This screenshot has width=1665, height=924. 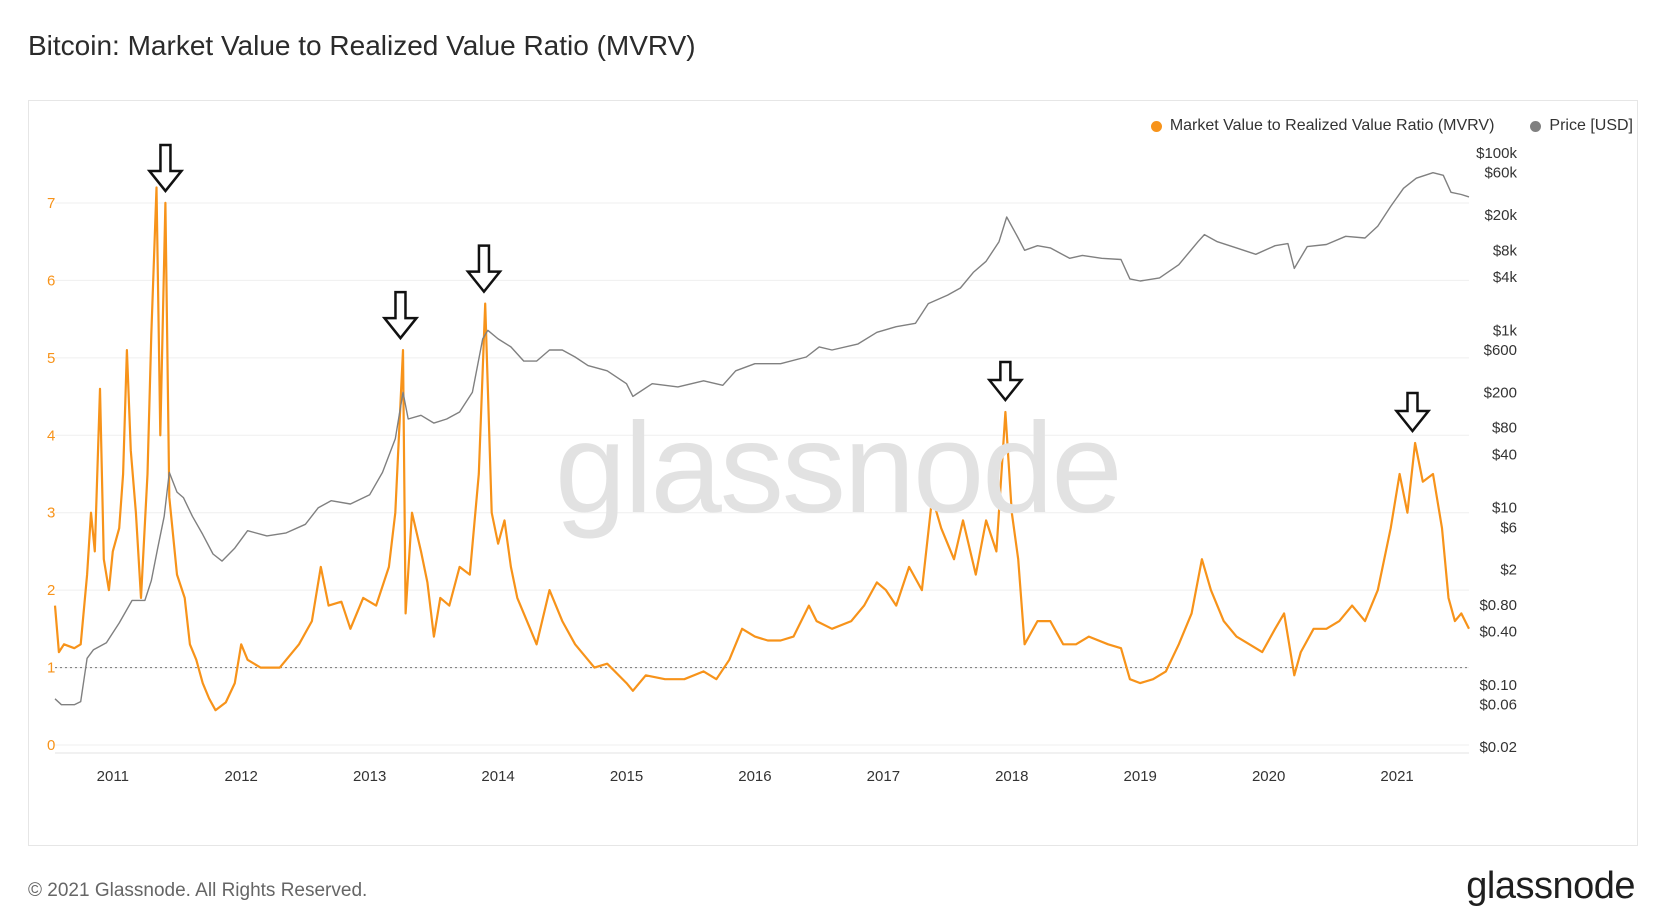 I want to click on x-tick-2015: 2015, so click(x=626, y=776).